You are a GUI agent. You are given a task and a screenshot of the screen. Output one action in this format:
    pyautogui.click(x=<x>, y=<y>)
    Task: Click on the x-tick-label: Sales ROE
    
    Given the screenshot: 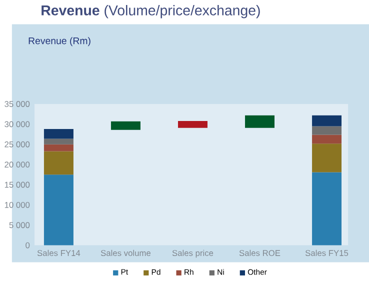 What is the action you would take?
    pyautogui.click(x=259, y=253)
    